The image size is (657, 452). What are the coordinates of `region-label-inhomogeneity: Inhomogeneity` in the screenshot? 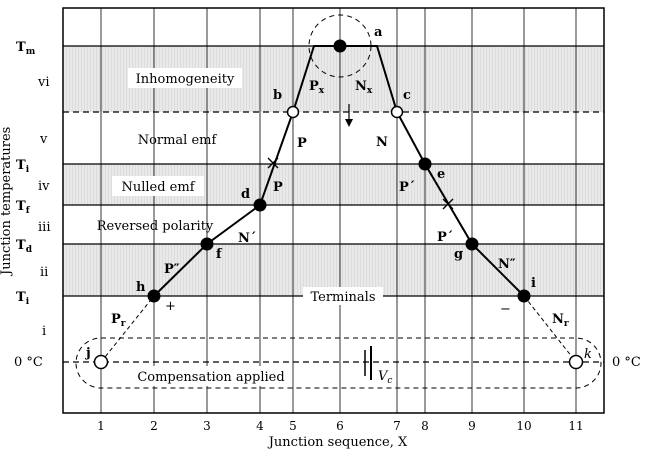 It's located at (185, 79).